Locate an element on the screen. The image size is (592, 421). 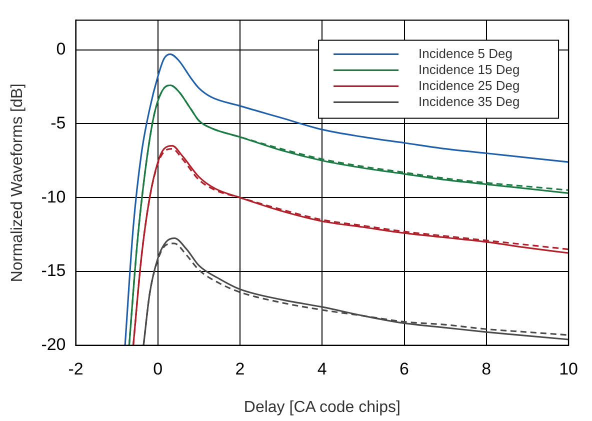
x-tick-label: -2 is located at coordinates (76, 368).